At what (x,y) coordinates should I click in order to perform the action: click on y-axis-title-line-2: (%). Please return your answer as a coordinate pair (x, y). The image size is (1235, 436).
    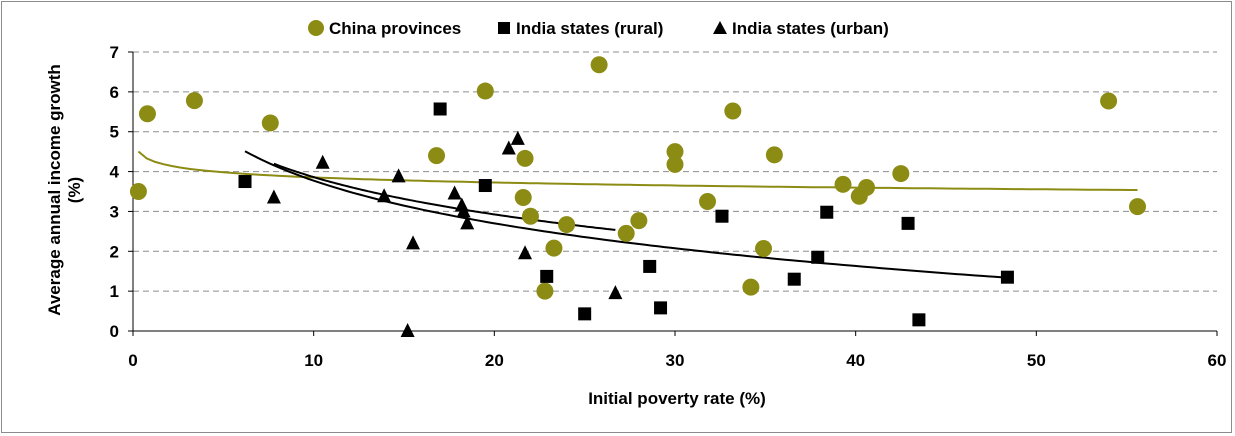
    Looking at the image, I should click on (74, 190).